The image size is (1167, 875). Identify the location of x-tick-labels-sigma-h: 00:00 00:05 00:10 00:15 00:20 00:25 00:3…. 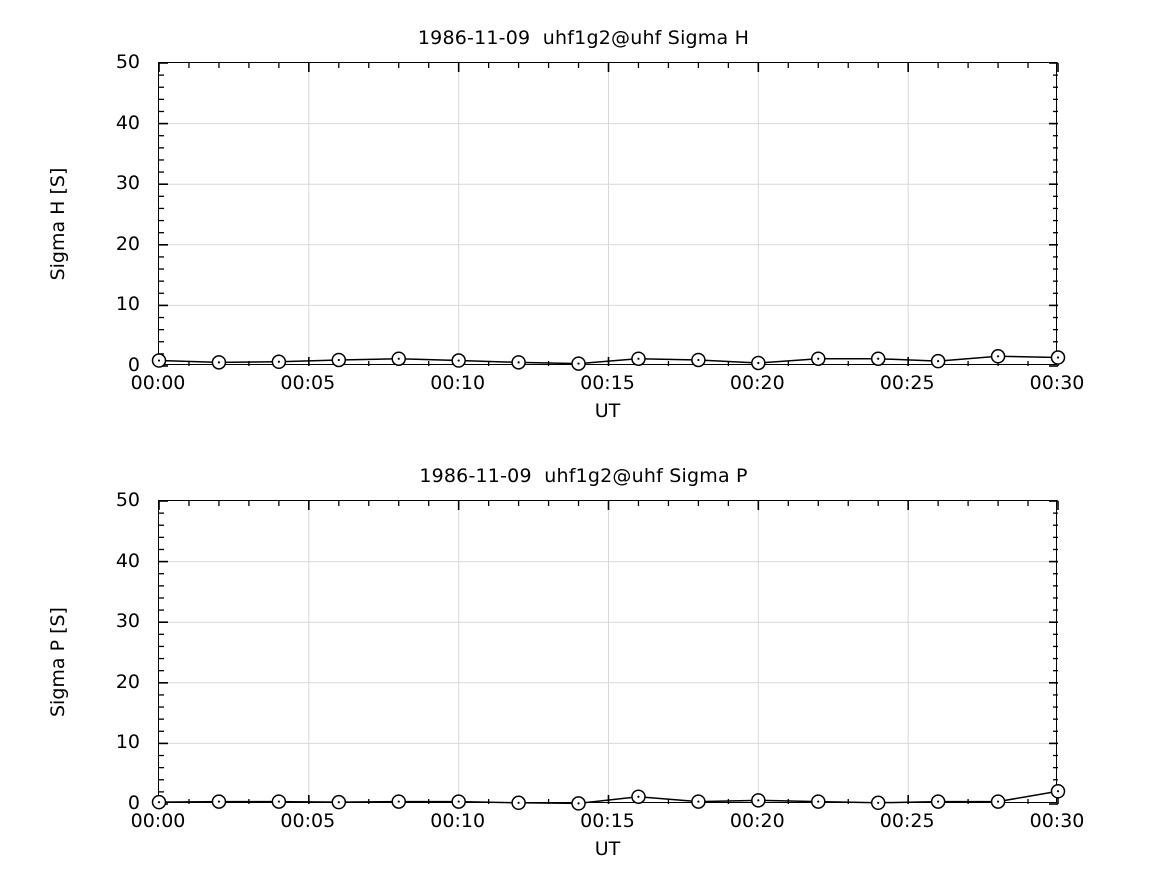
(608, 385).